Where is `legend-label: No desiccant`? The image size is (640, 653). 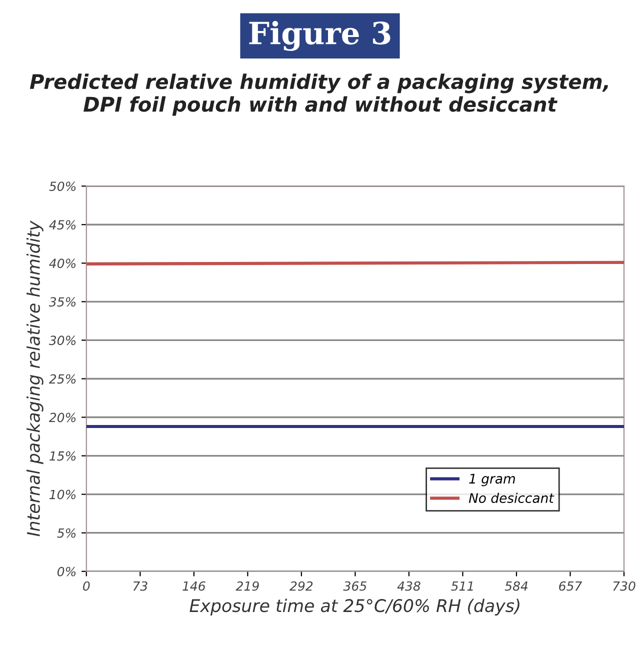 legend-label: No desiccant is located at coordinates (511, 498).